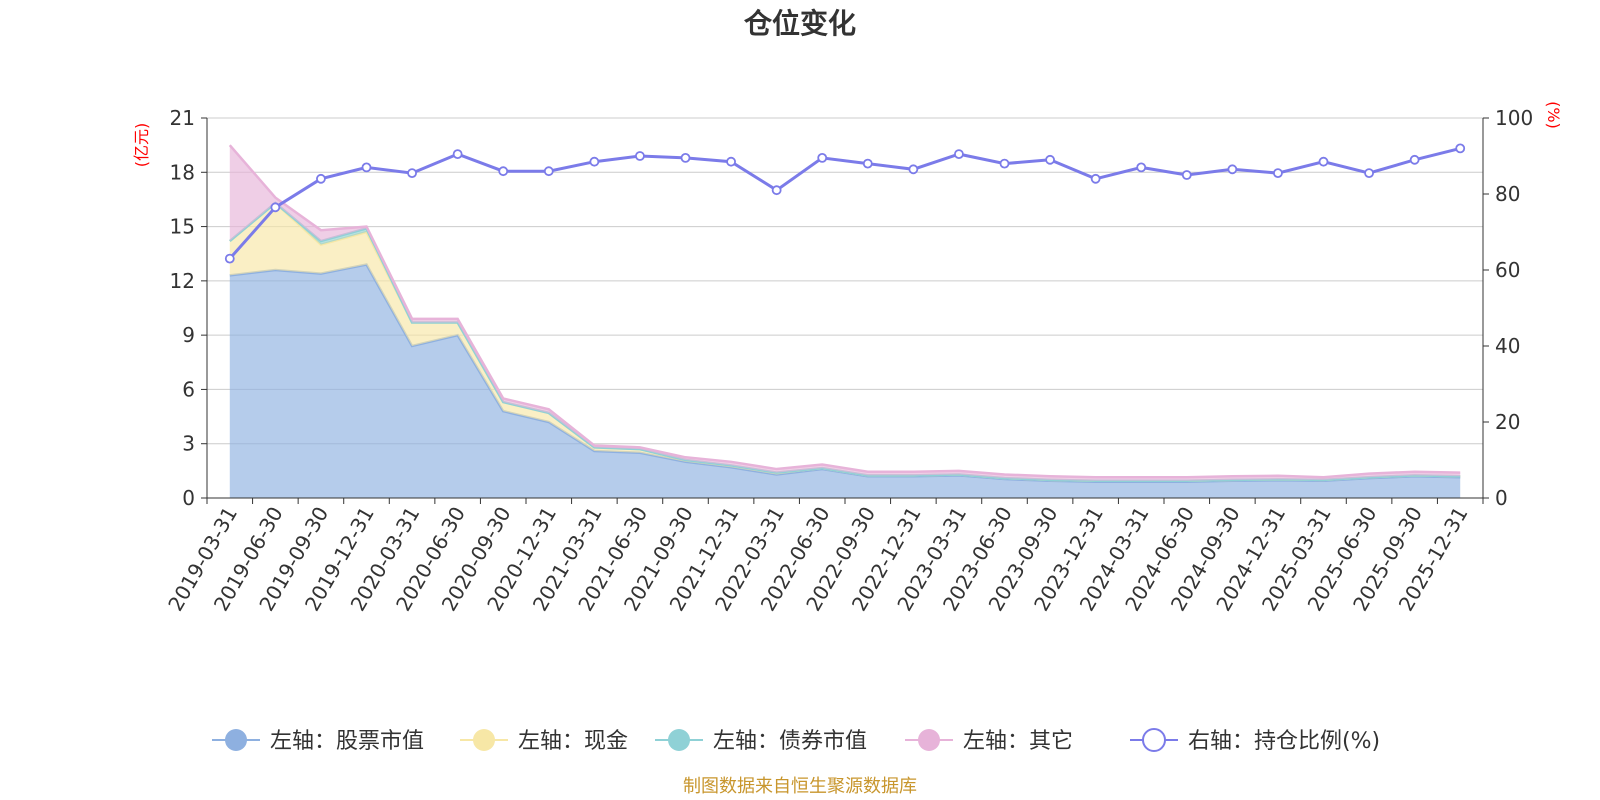  What do you see at coordinates (182, 172) in the screenshot?
I see `left-axis-tick-label: 18` at bounding box center [182, 172].